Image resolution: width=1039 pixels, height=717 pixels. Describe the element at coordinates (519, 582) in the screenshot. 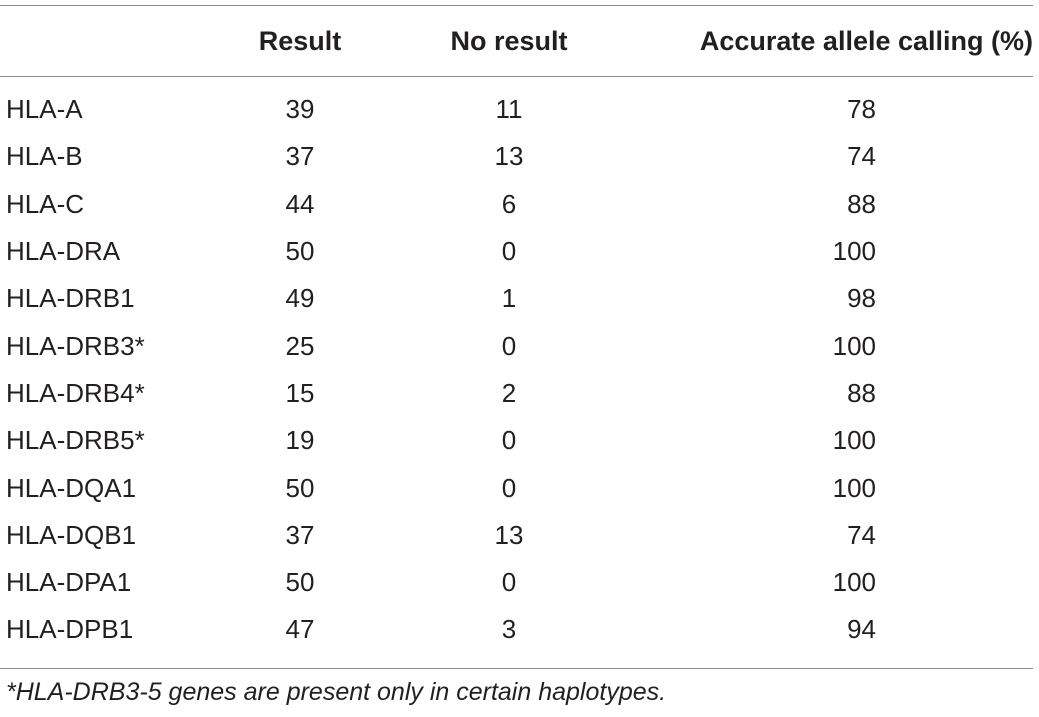

I see `table-row: HLA-DPA1 50 0 100` at that location.